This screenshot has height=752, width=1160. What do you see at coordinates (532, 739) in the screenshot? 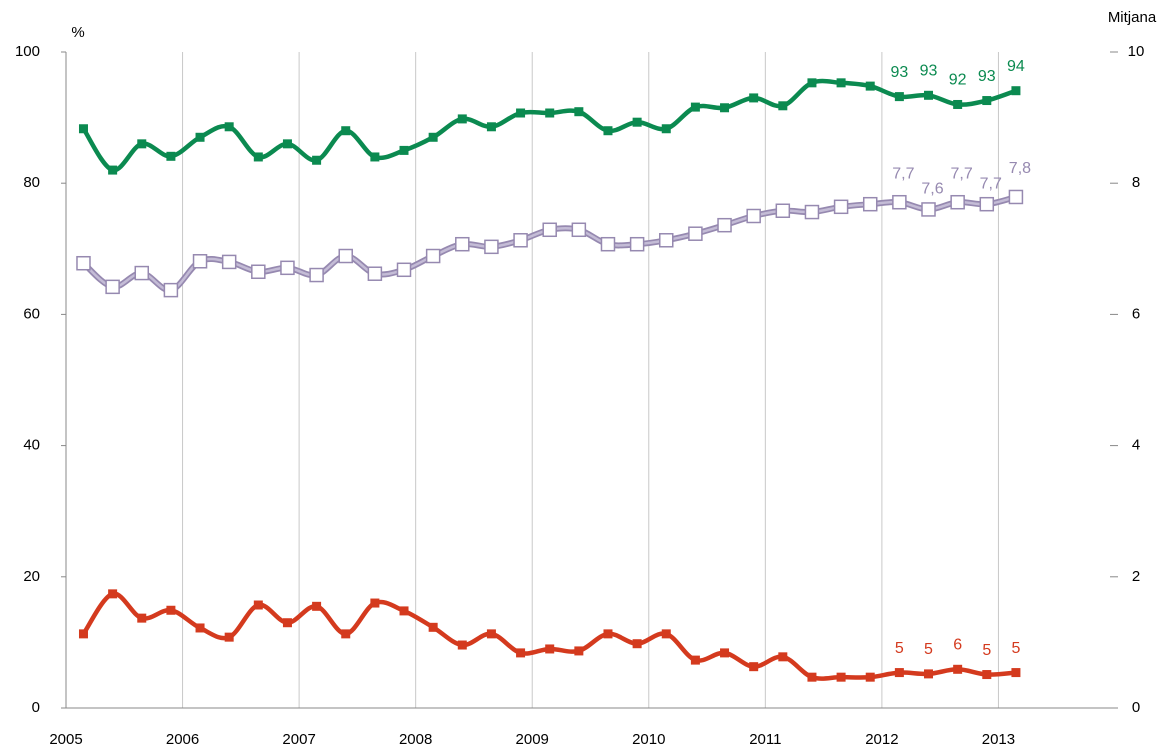
I see `x-tick-label: 2009` at bounding box center [532, 739].